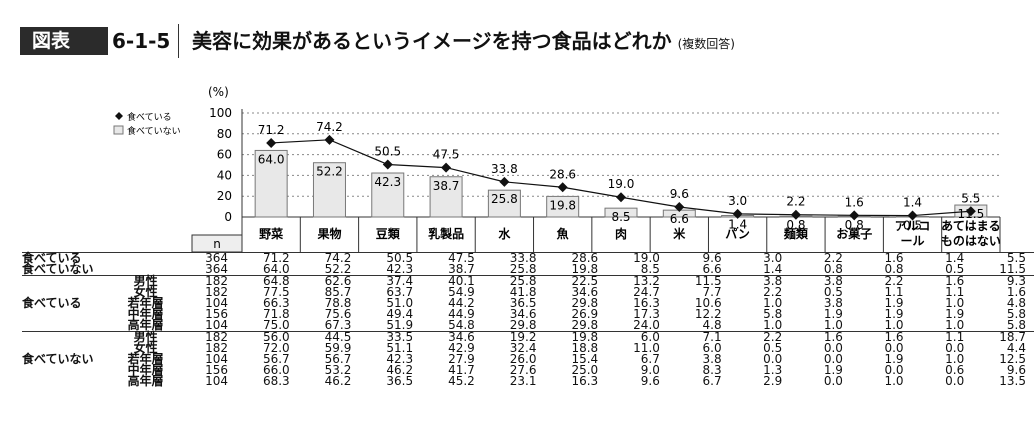 This screenshot has height=444, width=1034. I want to click on table-cell-value: 44.2, so click(461, 303).